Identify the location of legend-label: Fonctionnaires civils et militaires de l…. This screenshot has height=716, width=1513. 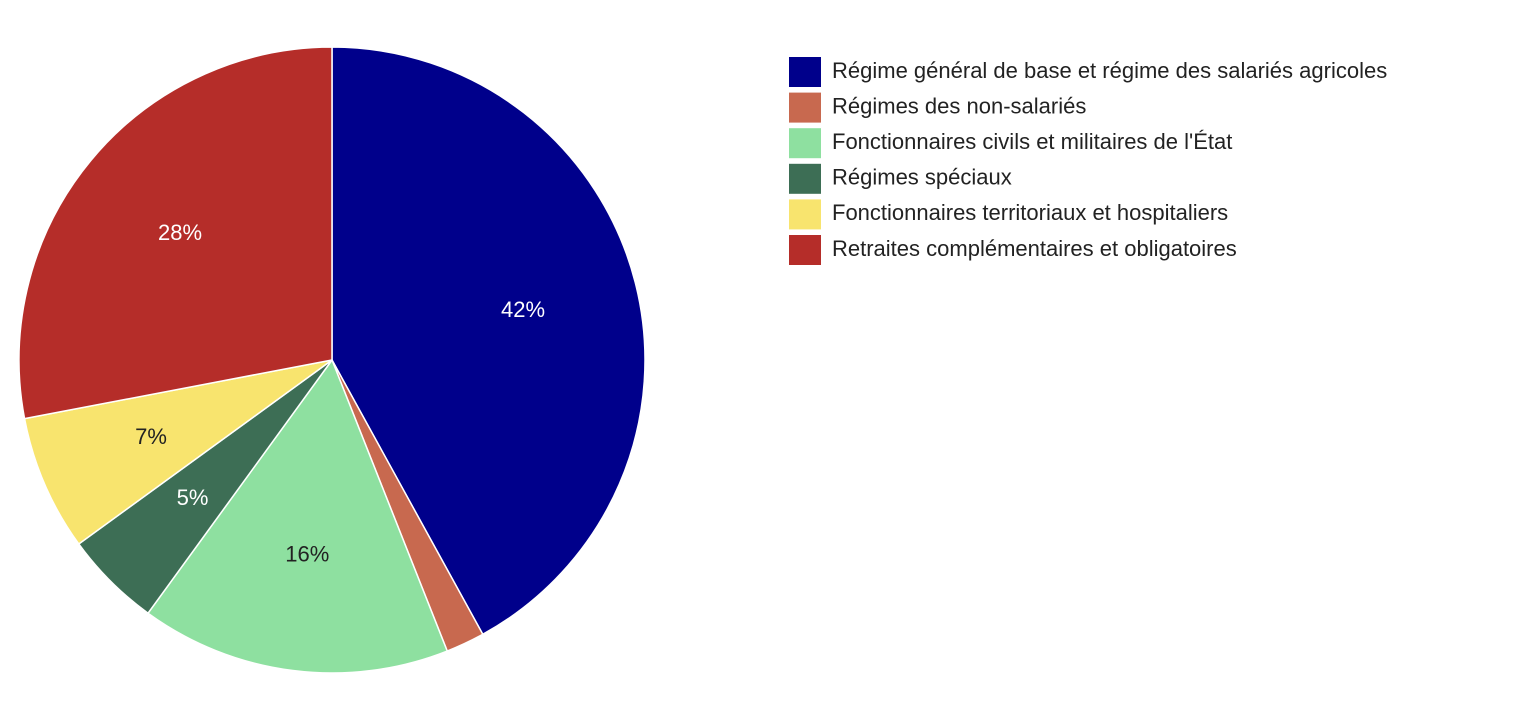
(1032, 141).